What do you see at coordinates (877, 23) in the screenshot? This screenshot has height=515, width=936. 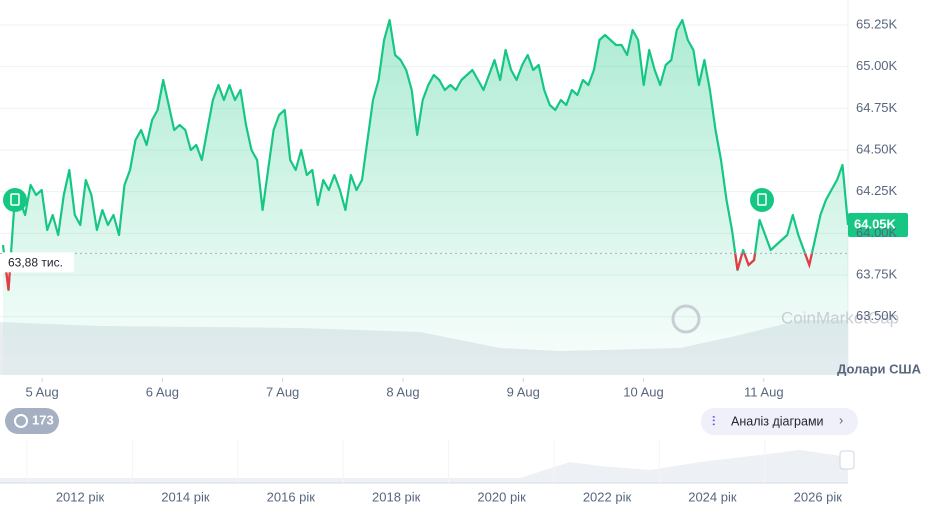 I see `y-tick-label: 65.25K` at bounding box center [877, 23].